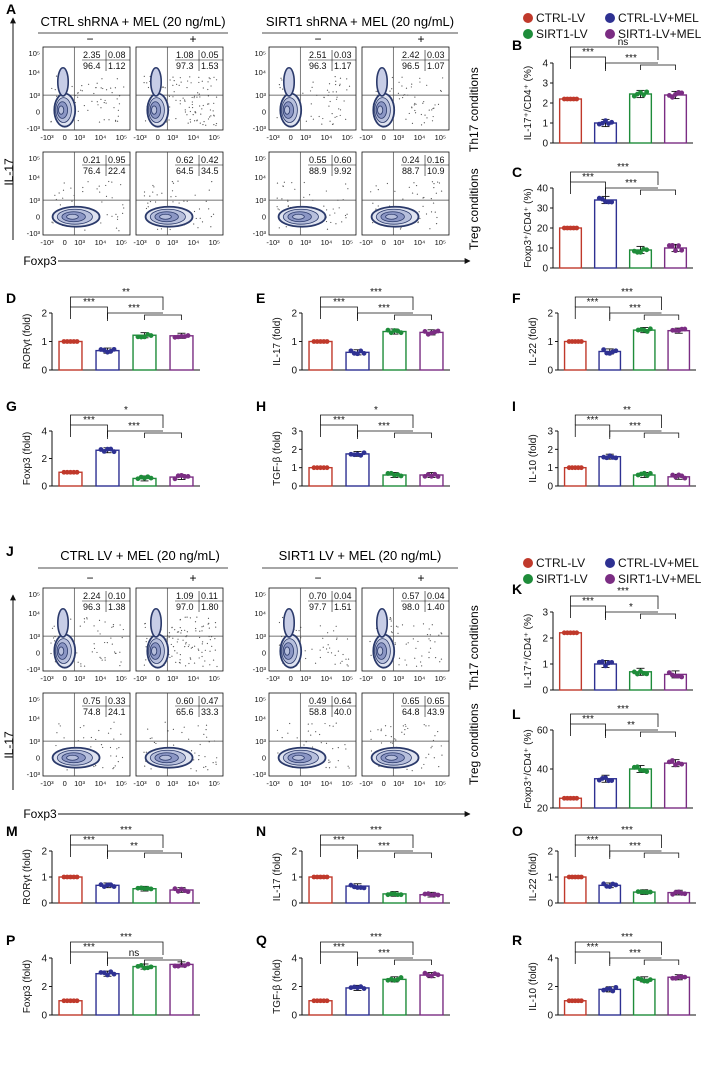 This screenshot has width=707, height=1073. I want to click on quadrant-value-ur: 0.95, so click(117, 160).